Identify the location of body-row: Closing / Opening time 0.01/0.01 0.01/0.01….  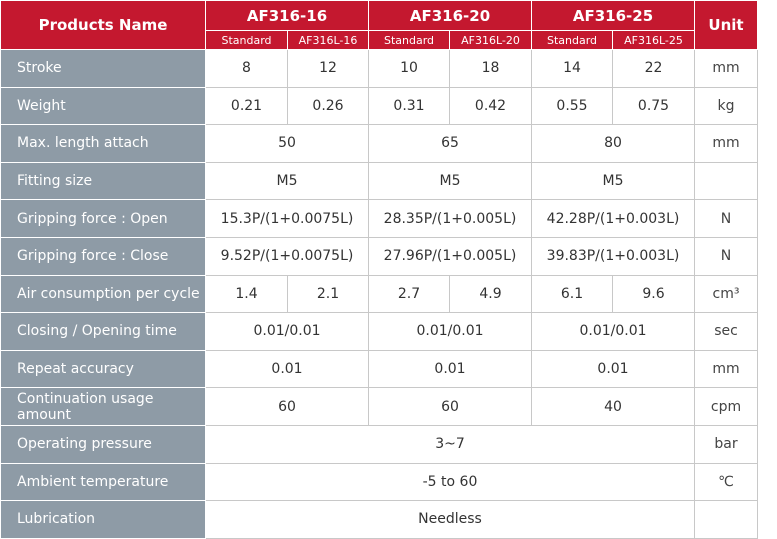
(379, 331).